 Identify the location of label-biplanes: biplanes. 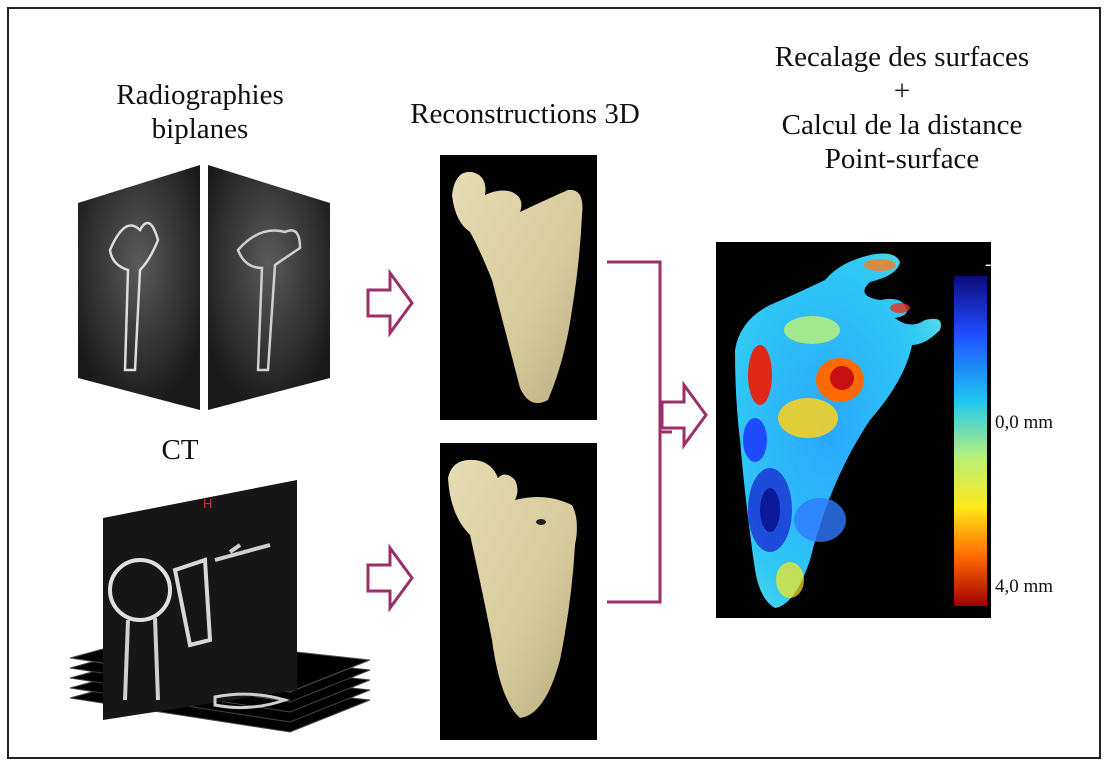
(200, 129).